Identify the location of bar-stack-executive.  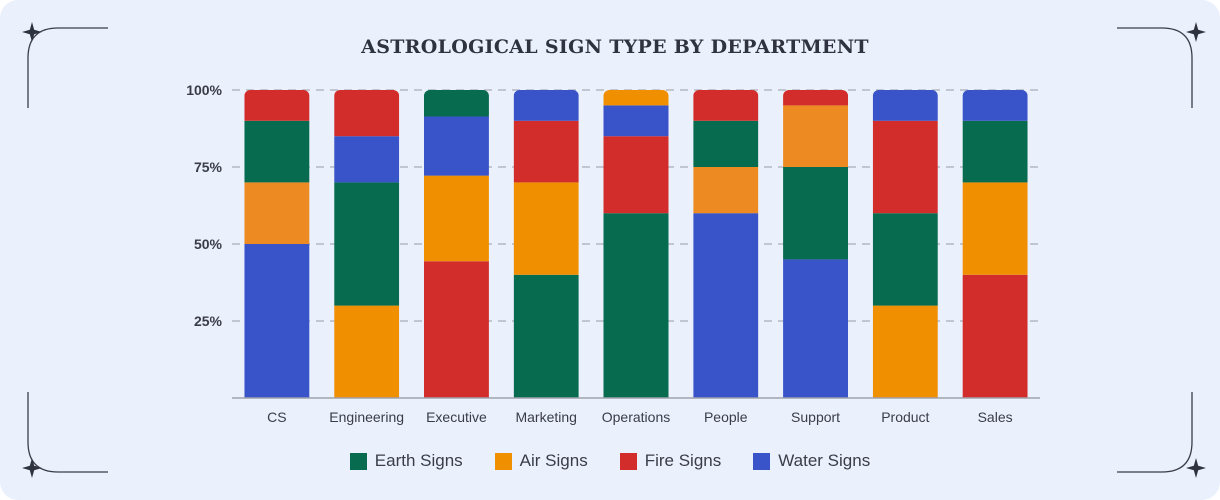
(456, 244).